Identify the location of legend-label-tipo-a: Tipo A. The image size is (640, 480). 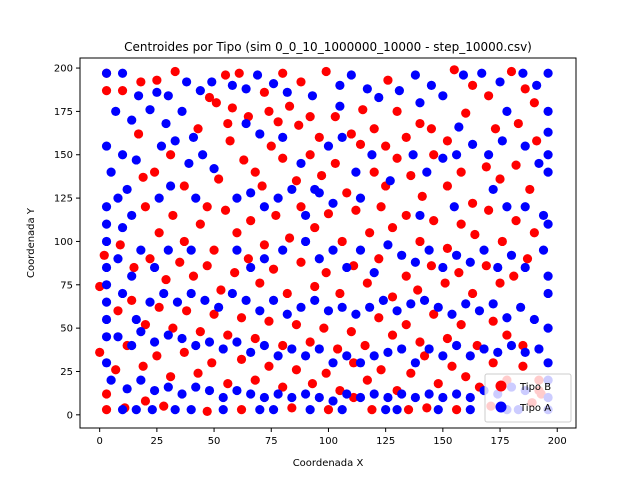
(535, 408).